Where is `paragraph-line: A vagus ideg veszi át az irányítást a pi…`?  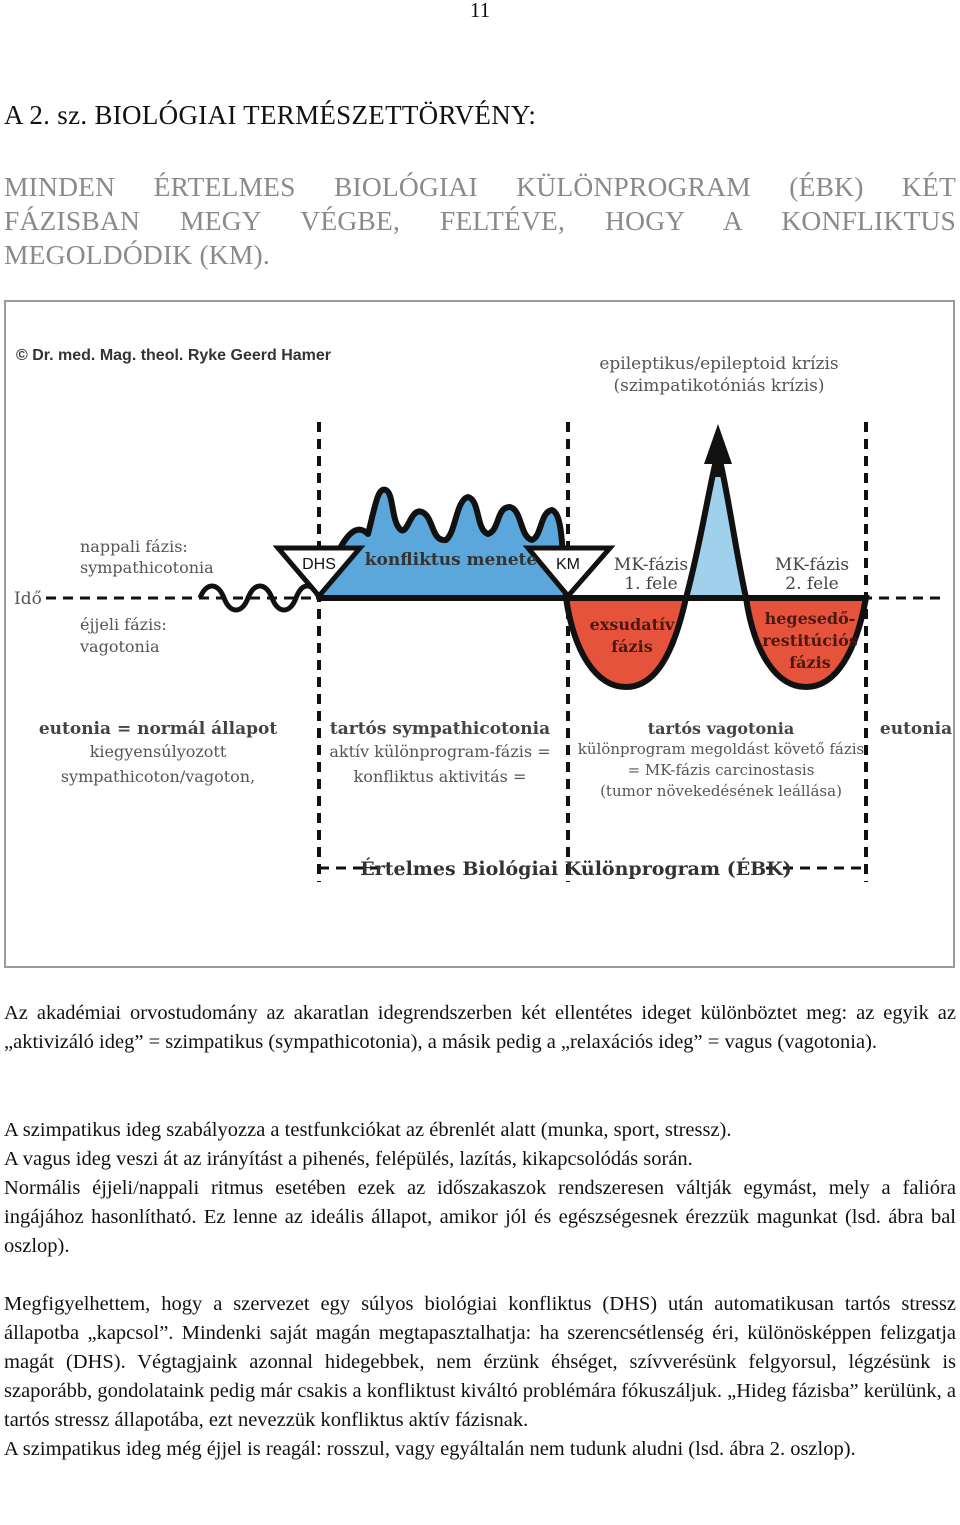 paragraph-line: A vagus ideg veszi át az irányítást a pi… is located at coordinates (348, 1159).